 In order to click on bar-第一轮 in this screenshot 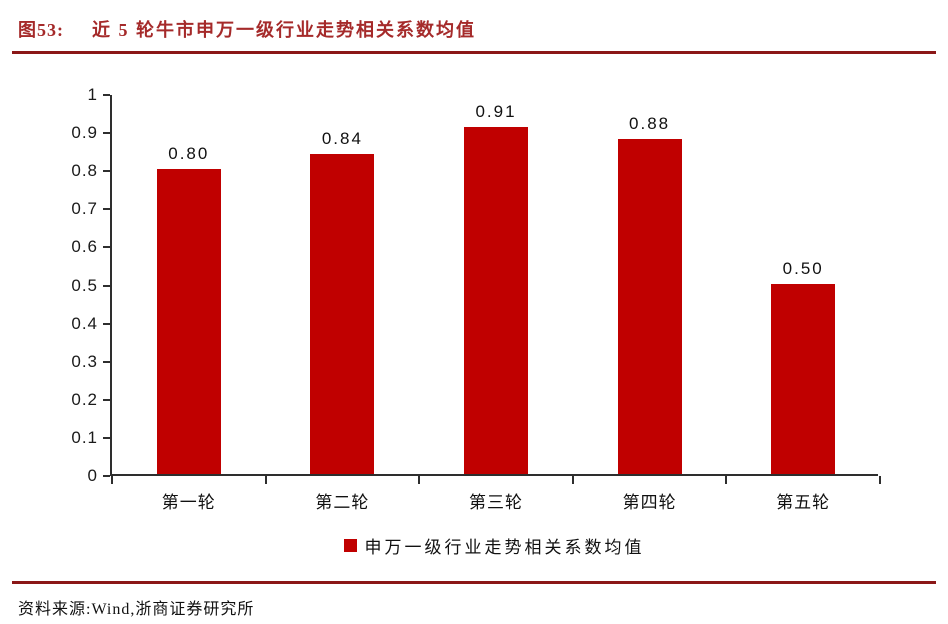, I will do `click(188, 321)`.